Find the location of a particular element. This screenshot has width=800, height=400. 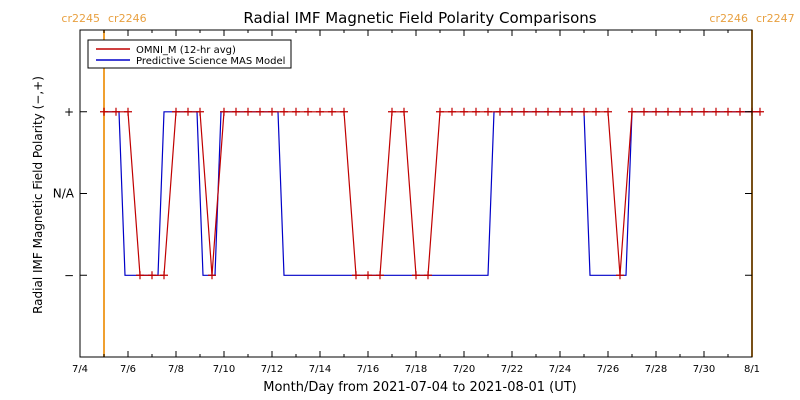

y-tick-label: − is located at coordinates (69, 275).